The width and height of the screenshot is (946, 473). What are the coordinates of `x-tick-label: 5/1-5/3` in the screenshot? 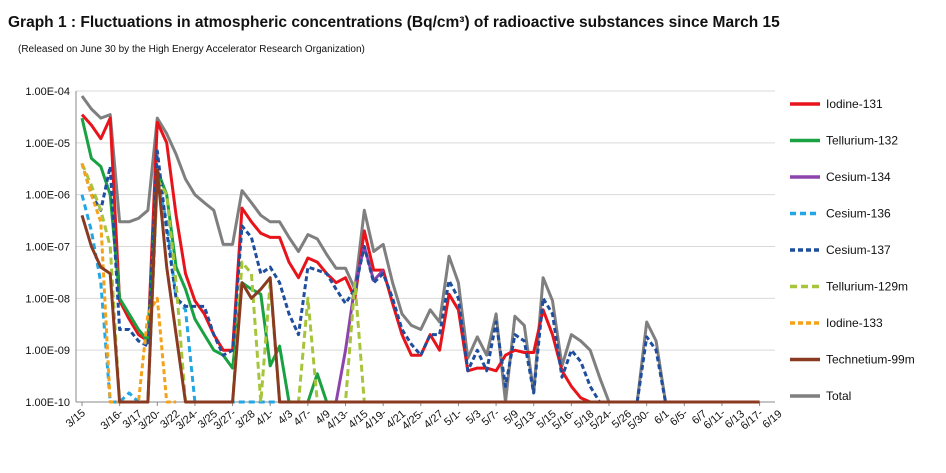 It's located at (462, 418).